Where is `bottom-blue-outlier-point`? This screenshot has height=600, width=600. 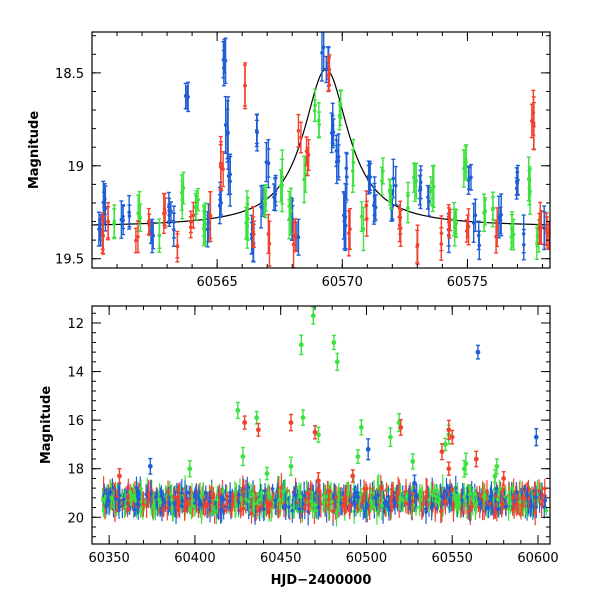
bottom-blue-outlier-point is located at coordinates (368, 449).